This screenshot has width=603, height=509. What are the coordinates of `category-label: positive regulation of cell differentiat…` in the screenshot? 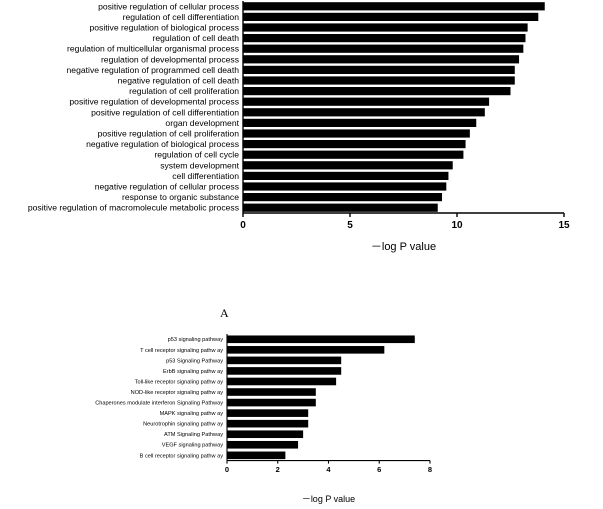 It's located at (165, 112).